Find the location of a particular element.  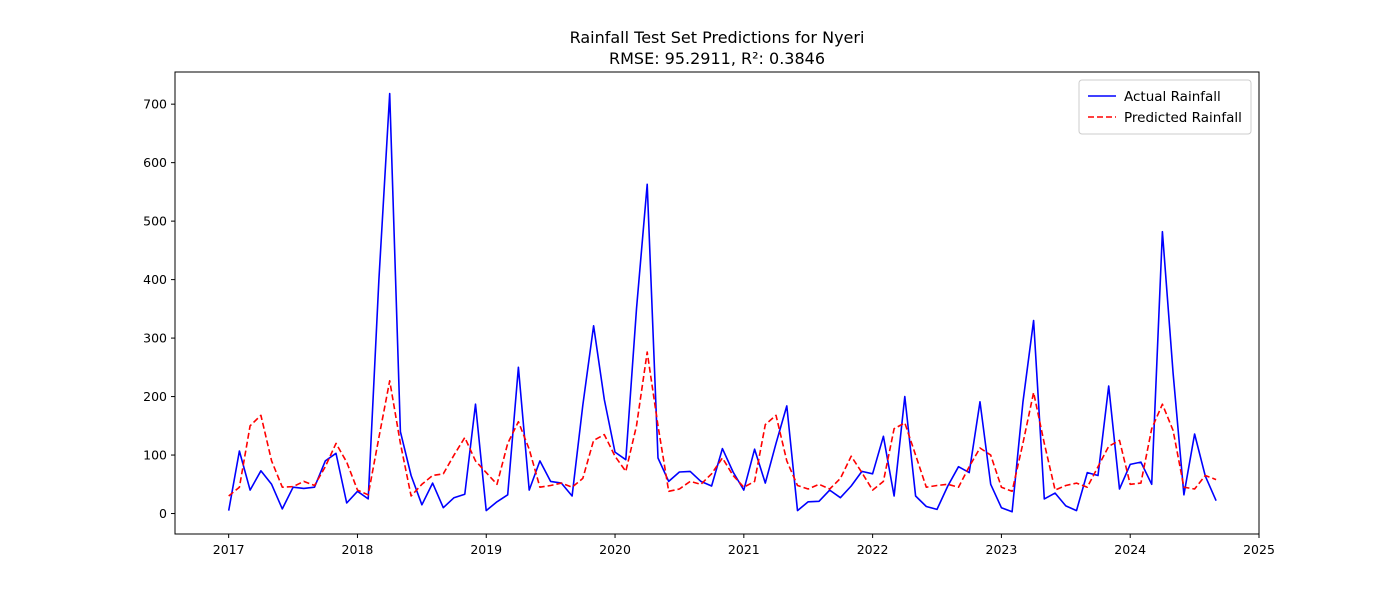

x-tick-label: 2024 is located at coordinates (1130, 549).